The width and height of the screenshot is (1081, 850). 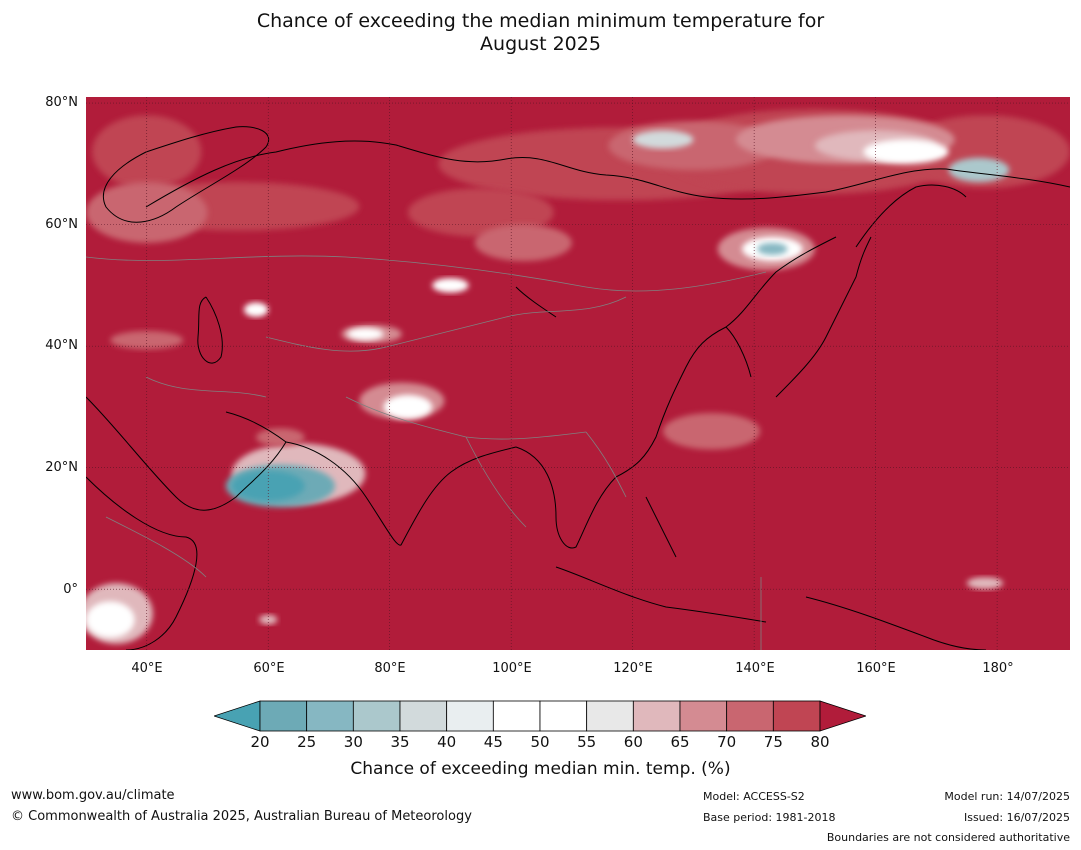 What do you see at coordinates (680, 742) in the screenshot?
I see `colorbar-tick-label: 65` at bounding box center [680, 742].